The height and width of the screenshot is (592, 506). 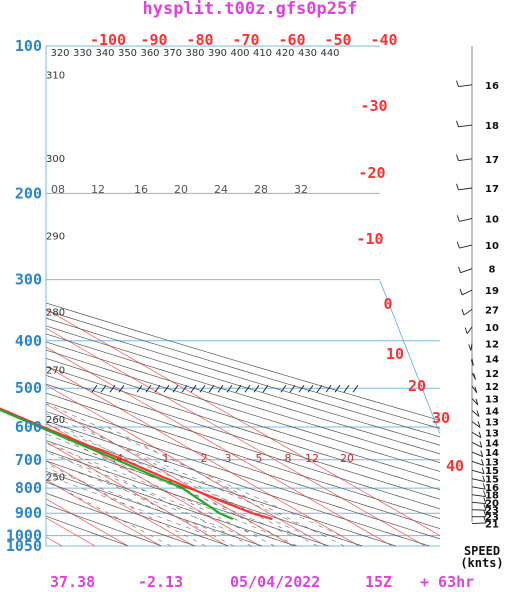 I want to click on dry-adiabat-line, so click(x=121, y=519).